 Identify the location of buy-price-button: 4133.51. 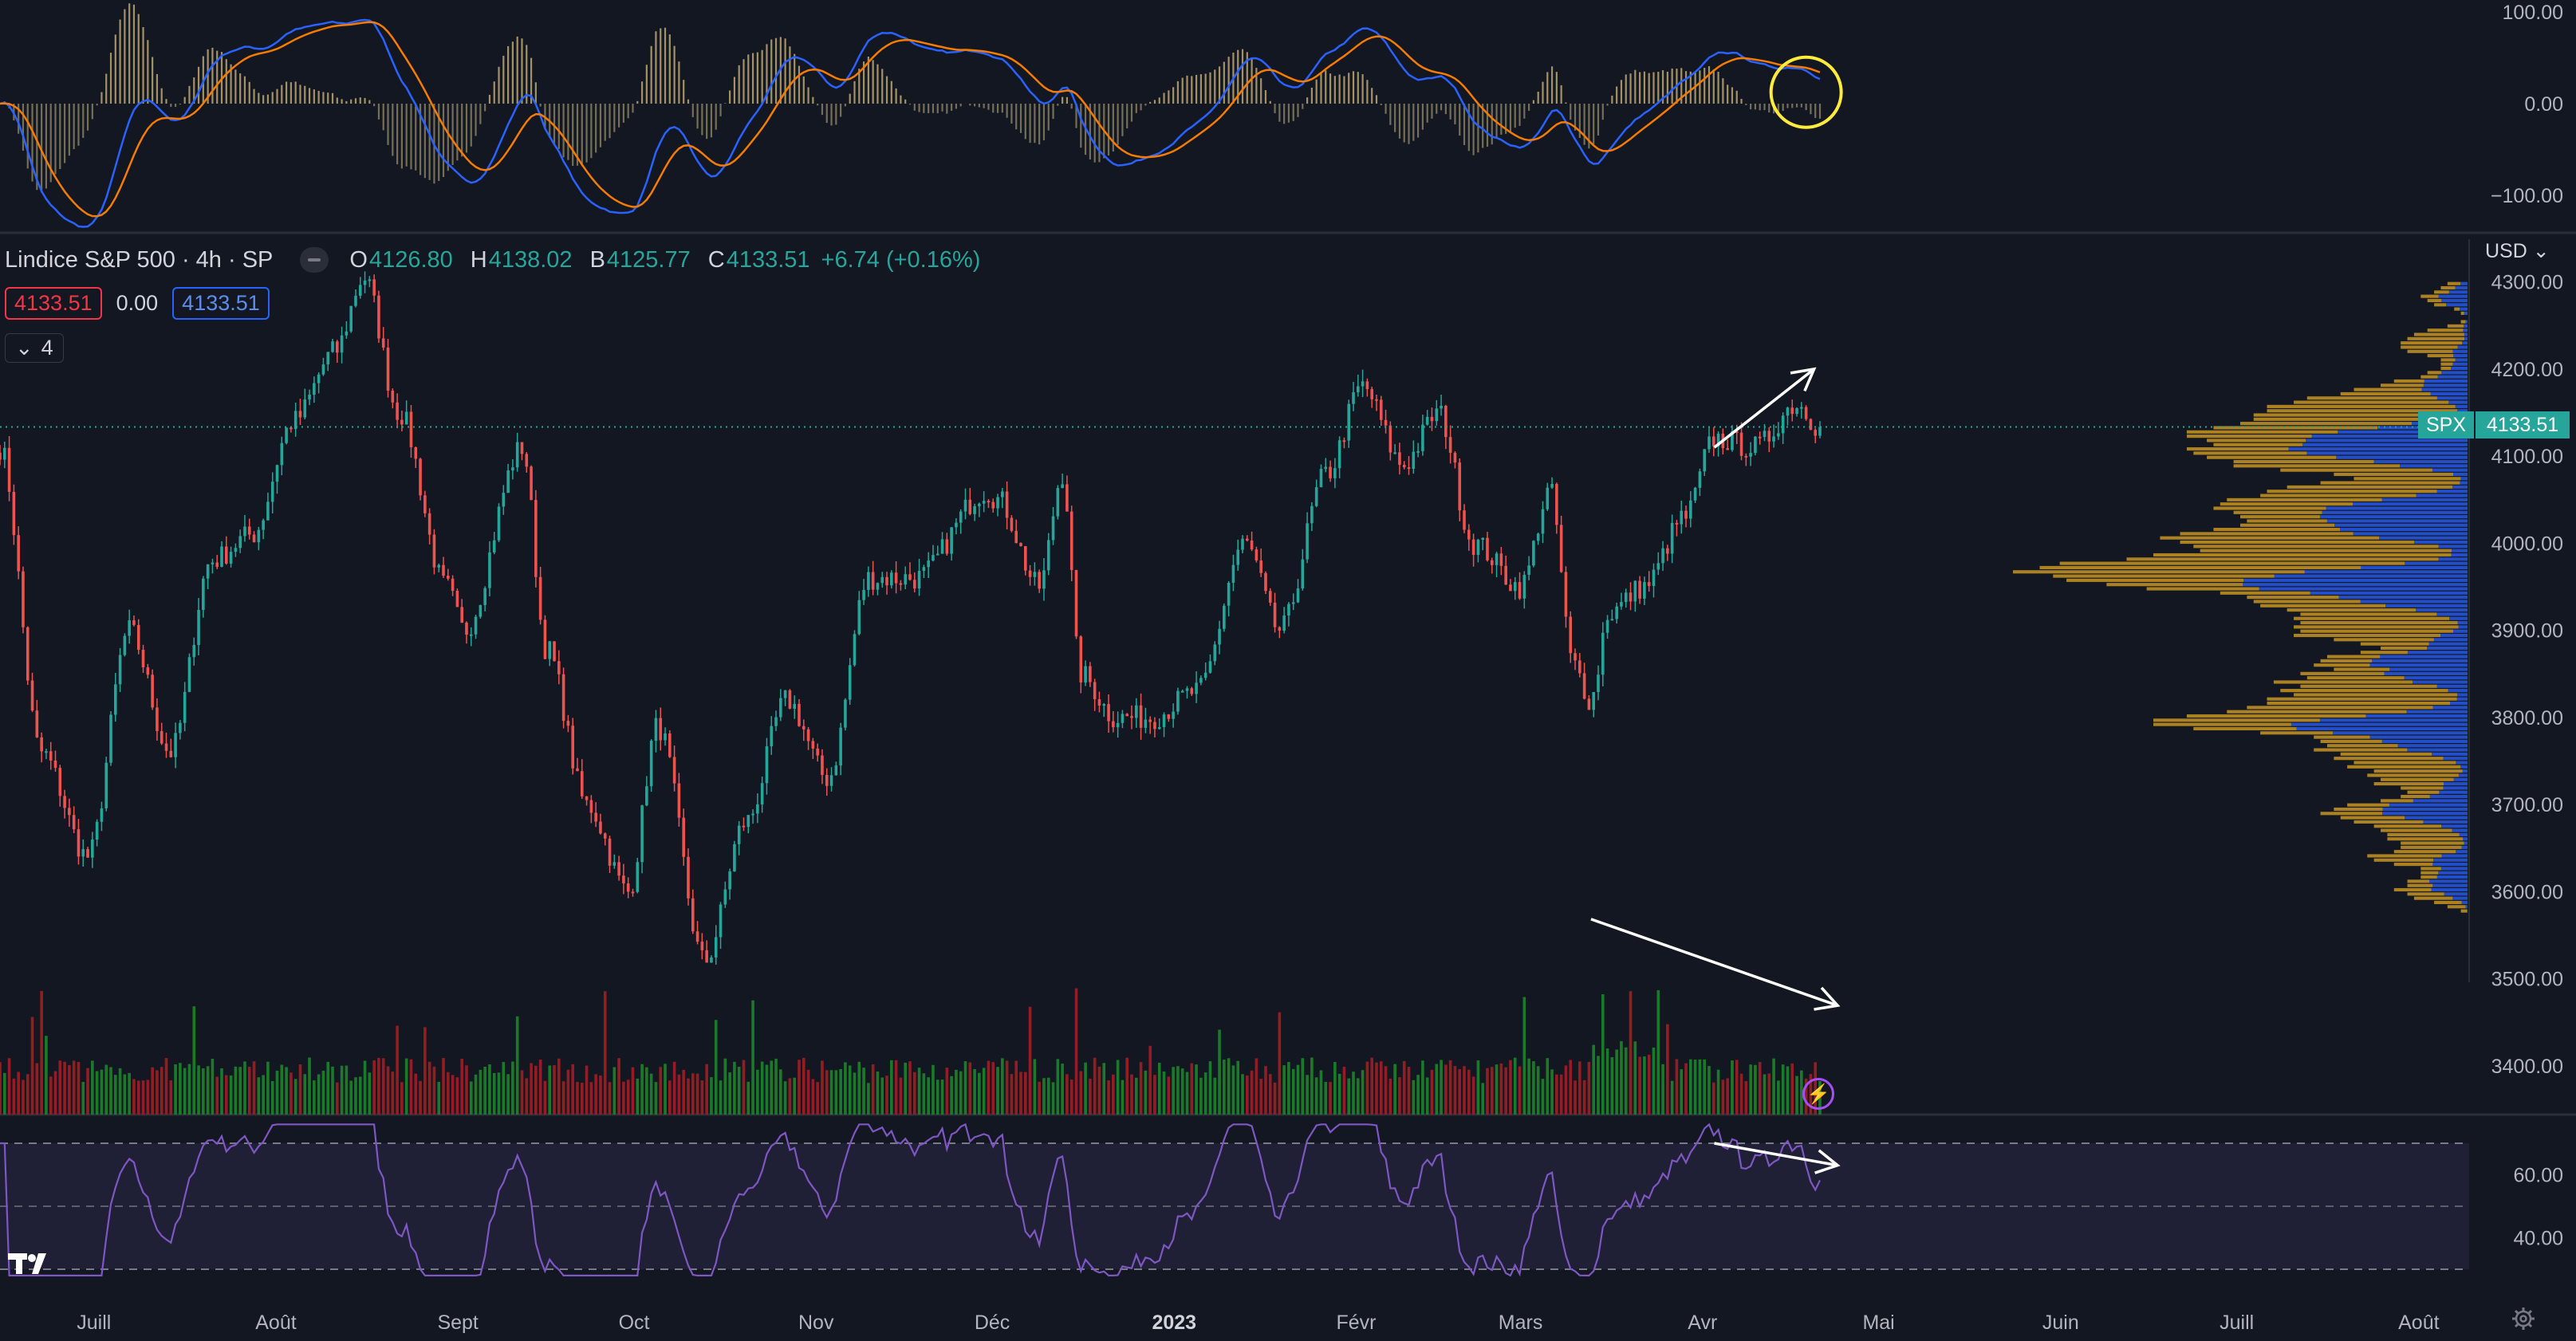
(221, 303).